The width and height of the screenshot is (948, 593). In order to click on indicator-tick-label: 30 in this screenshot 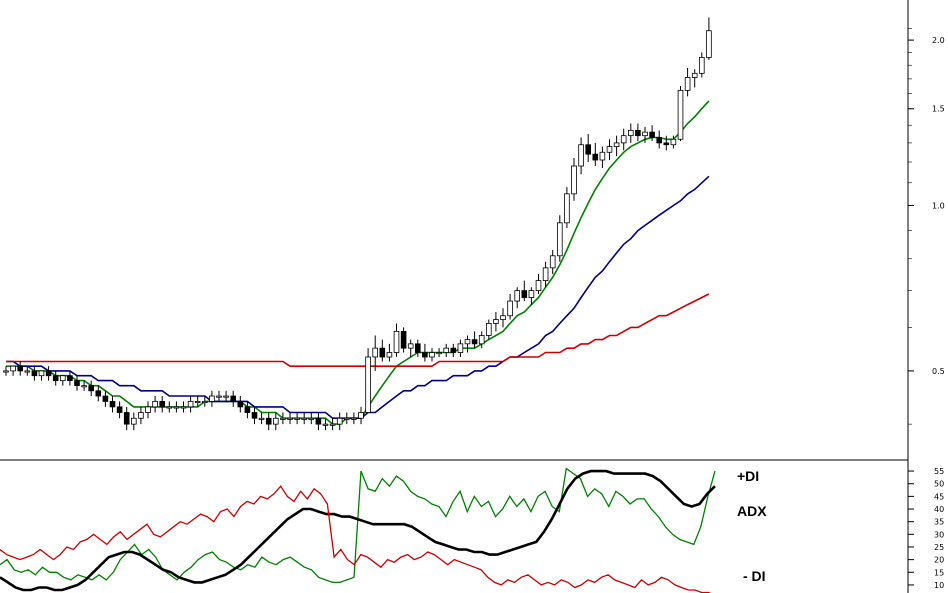, I will do `click(939, 534)`.